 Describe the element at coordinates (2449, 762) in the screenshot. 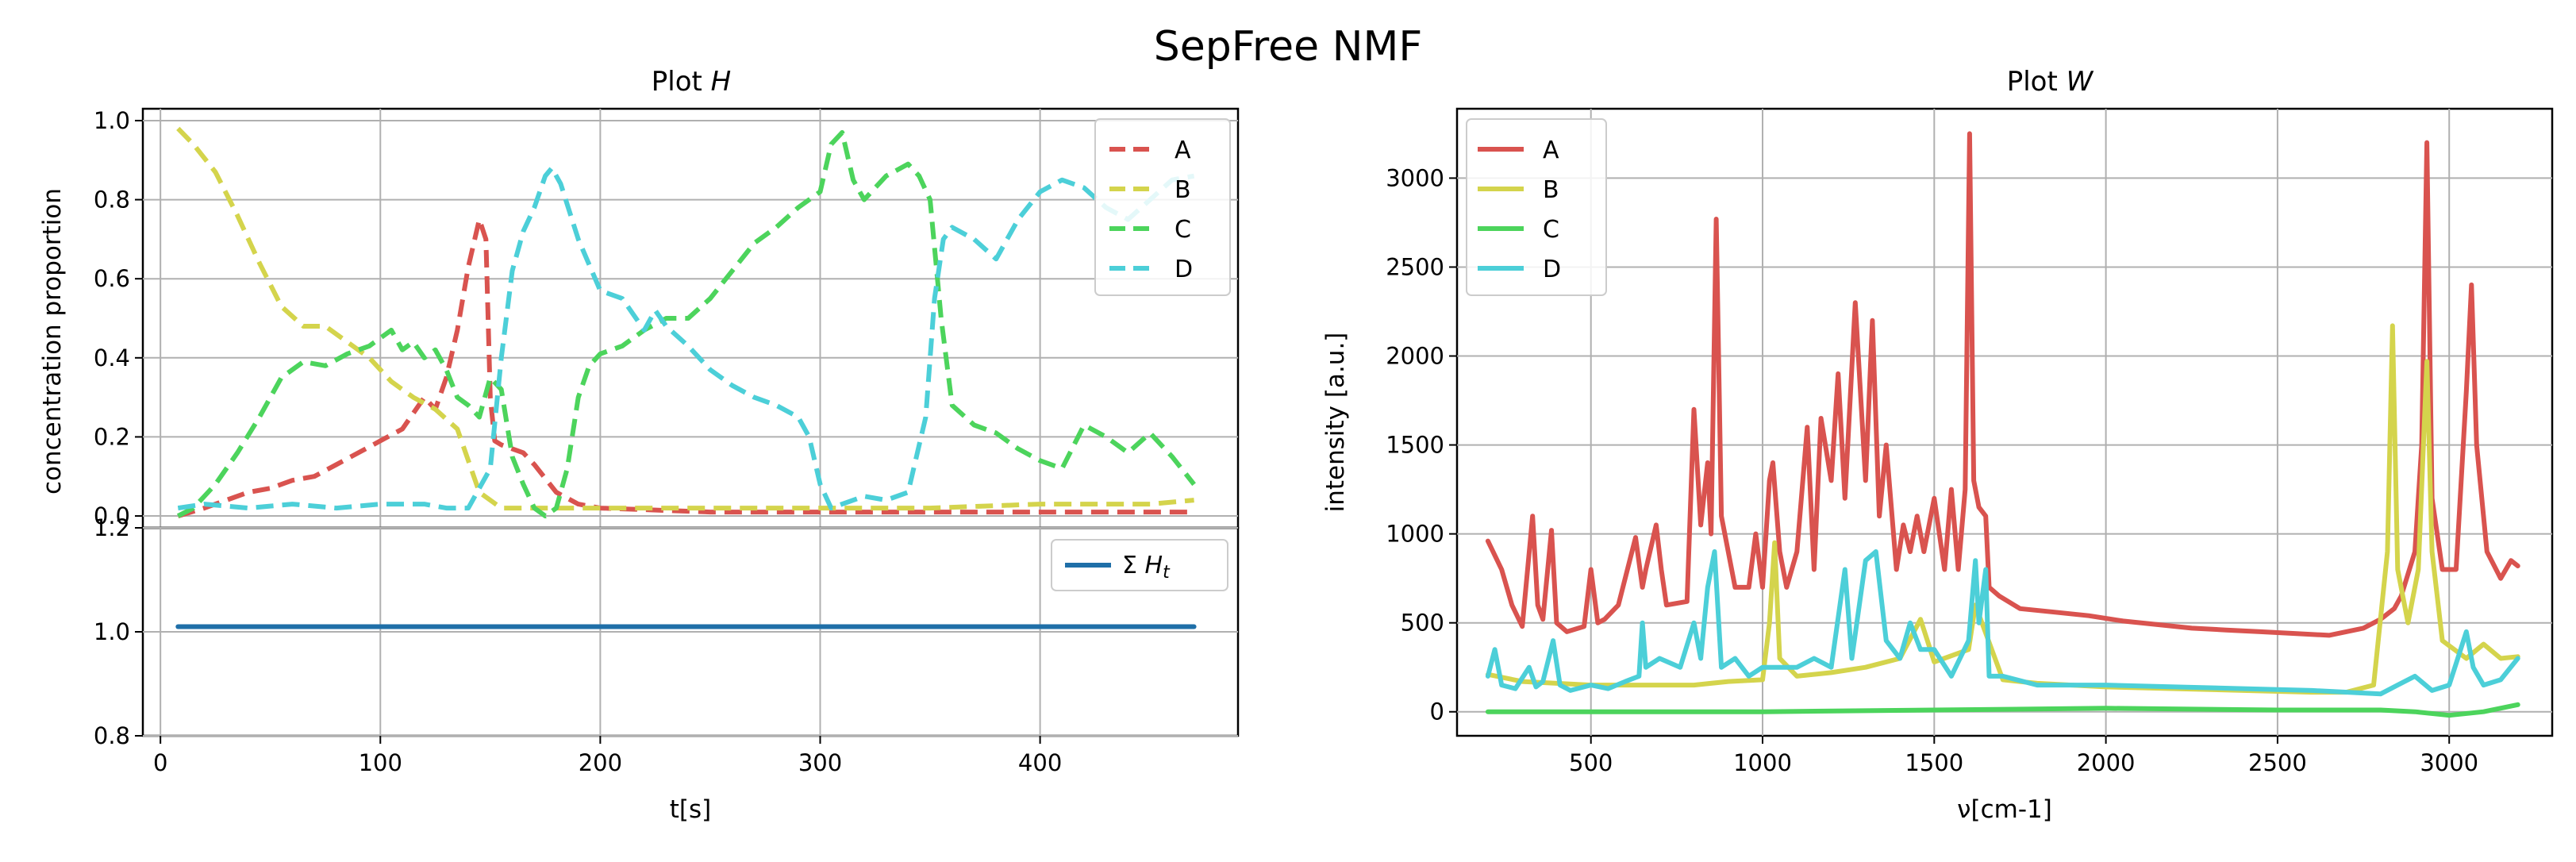

I see `x-tick-label: 3000` at that location.